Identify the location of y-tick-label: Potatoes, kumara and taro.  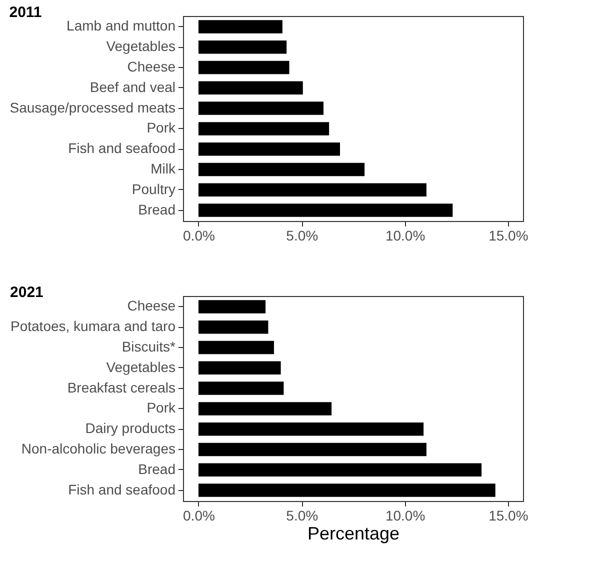
(93, 326).